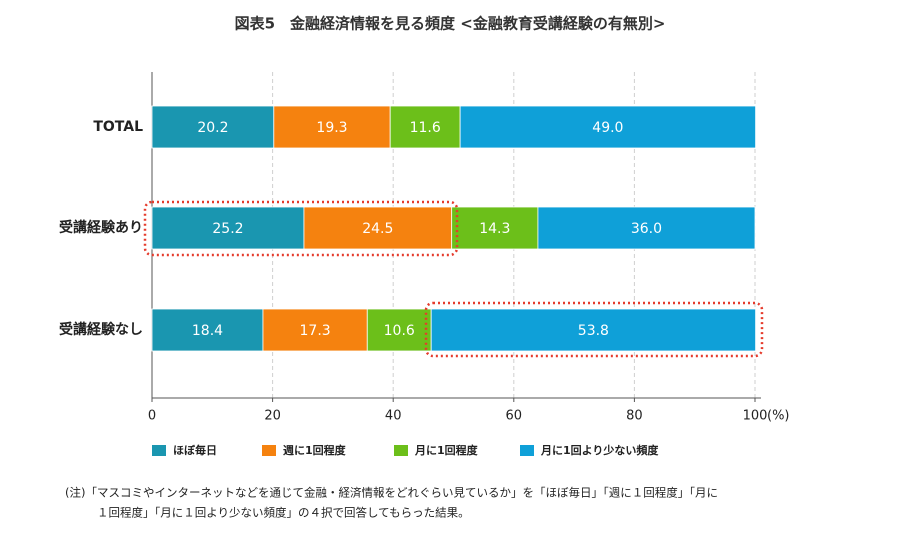 The width and height of the screenshot is (900, 534). I want to click on y-tick-label: 受講経験なし, so click(101, 329).